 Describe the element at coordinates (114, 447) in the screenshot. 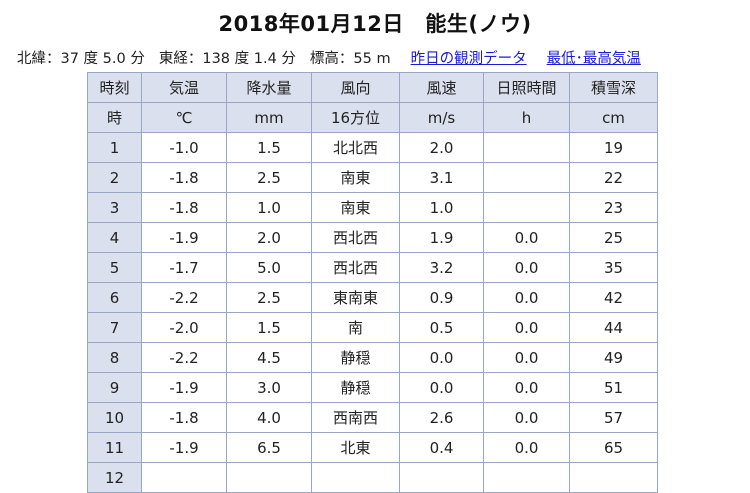

I see `hour-cell: 11` at that location.